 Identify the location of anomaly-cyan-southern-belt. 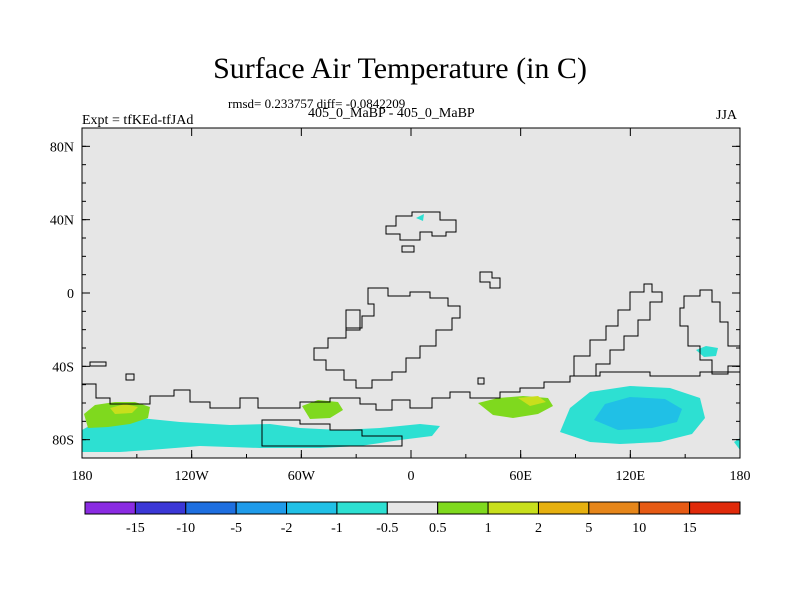
(261, 435).